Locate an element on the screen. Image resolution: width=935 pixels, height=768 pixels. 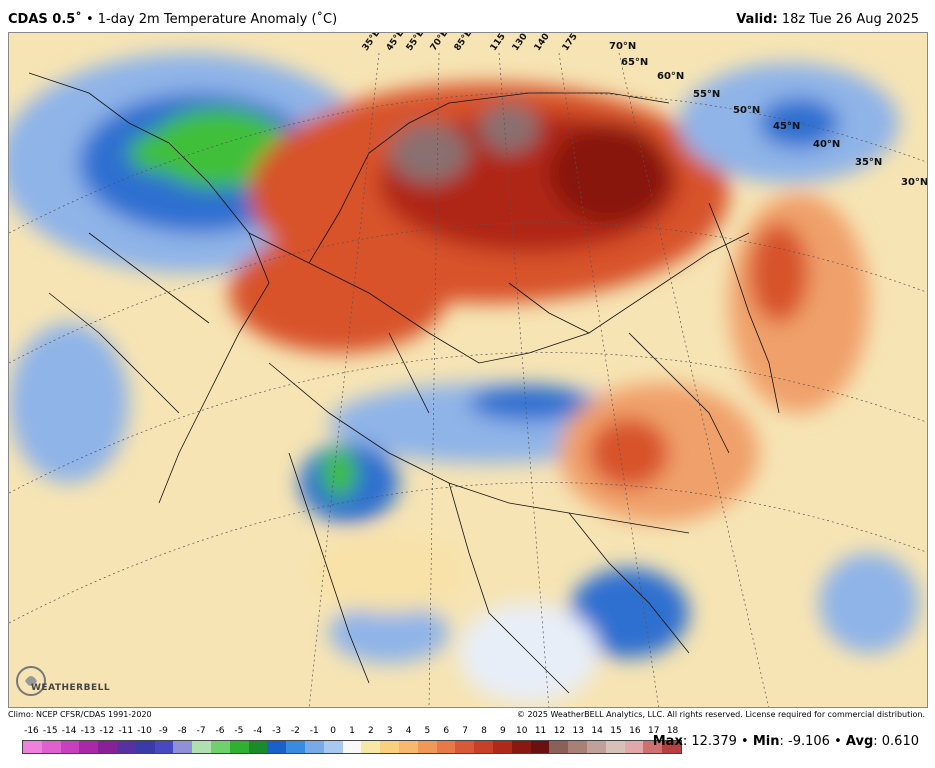
colorbar-label: 7 is located at coordinates (465, 731).